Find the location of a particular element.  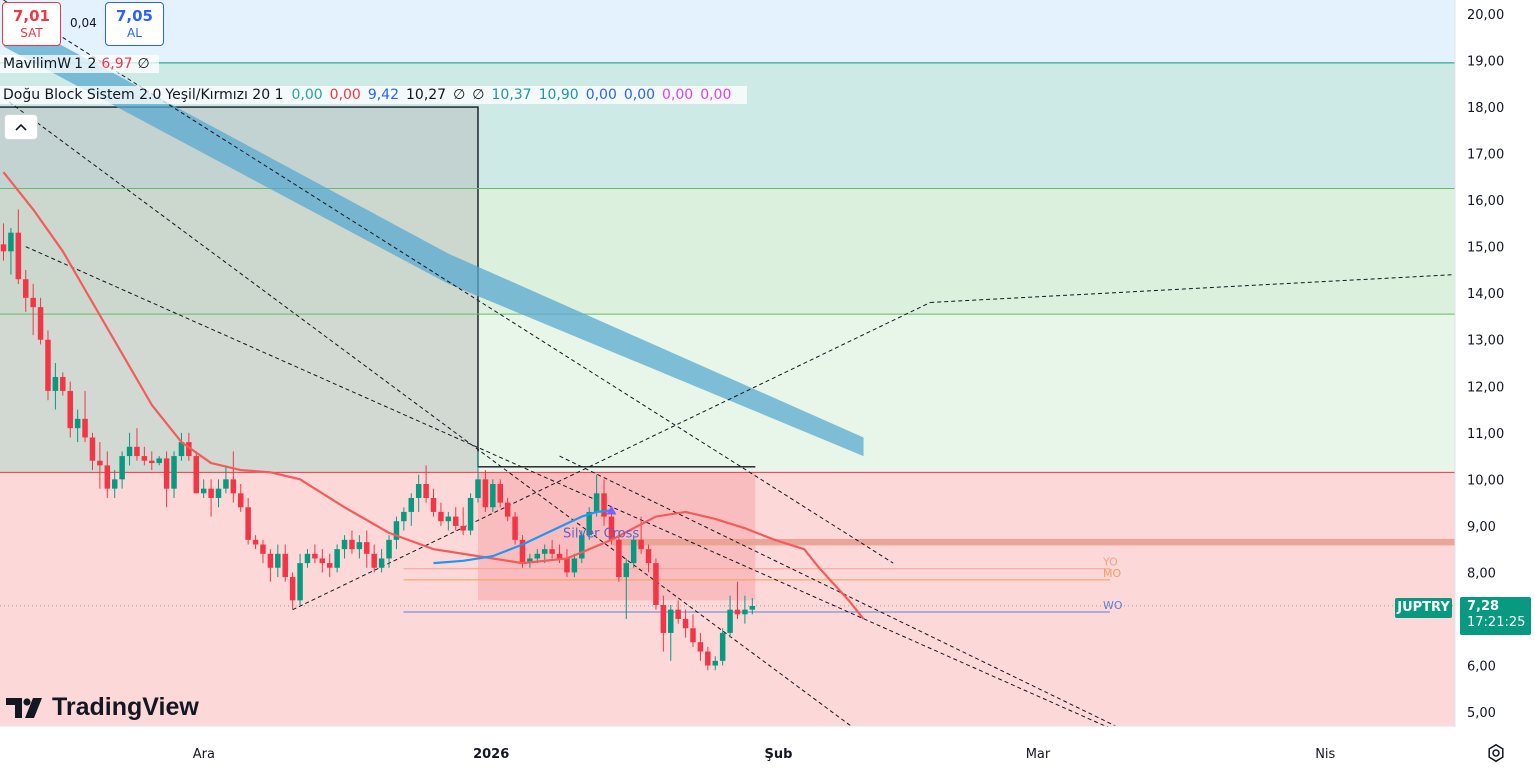

y-tick-label: 12,00 is located at coordinates (1485, 387).